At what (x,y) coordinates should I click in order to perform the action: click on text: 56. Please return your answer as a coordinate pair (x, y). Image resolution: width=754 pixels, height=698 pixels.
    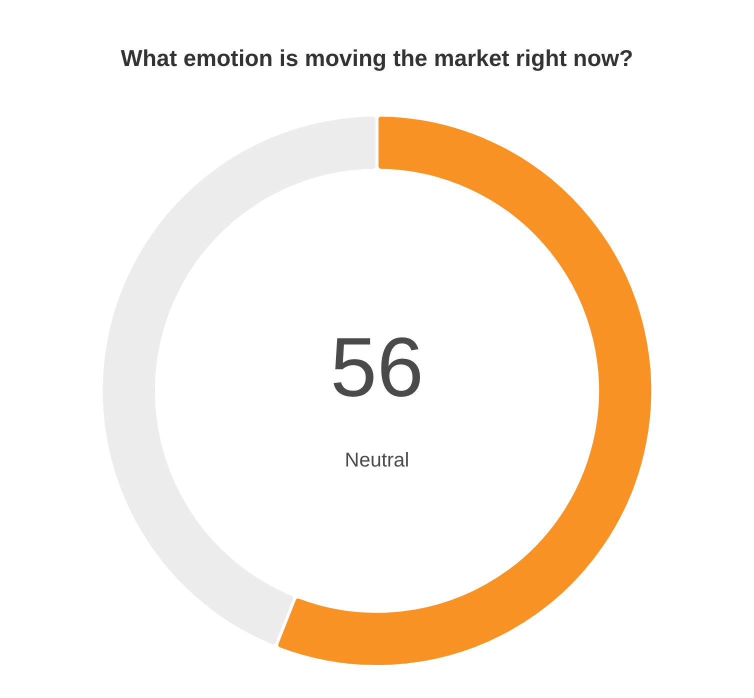
    Looking at the image, I should click on (377, 367).